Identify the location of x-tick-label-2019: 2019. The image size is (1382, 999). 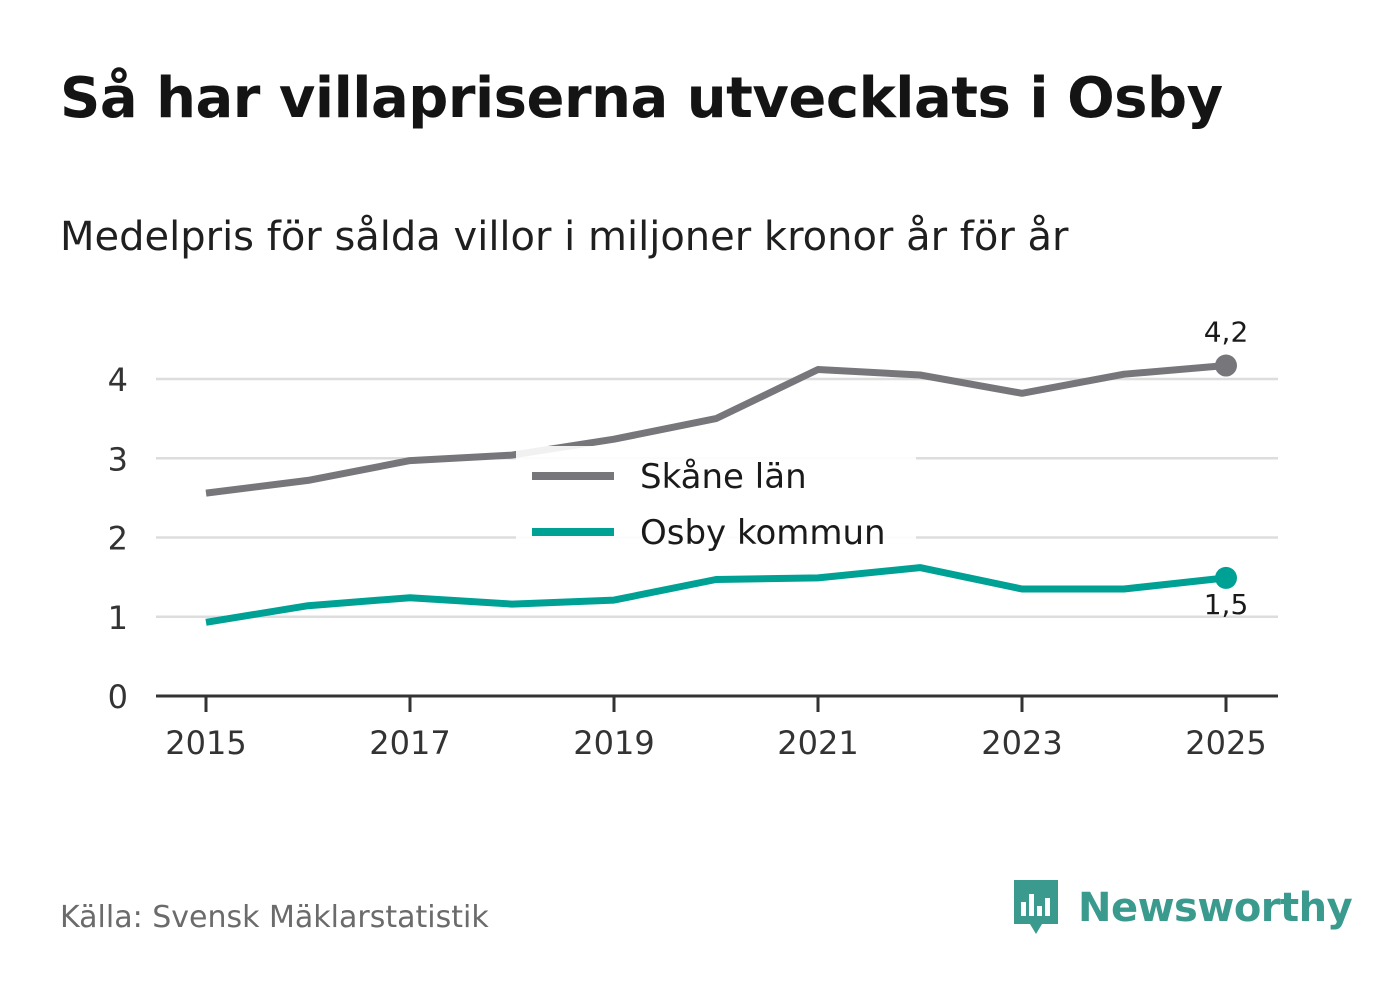
(613, 743).